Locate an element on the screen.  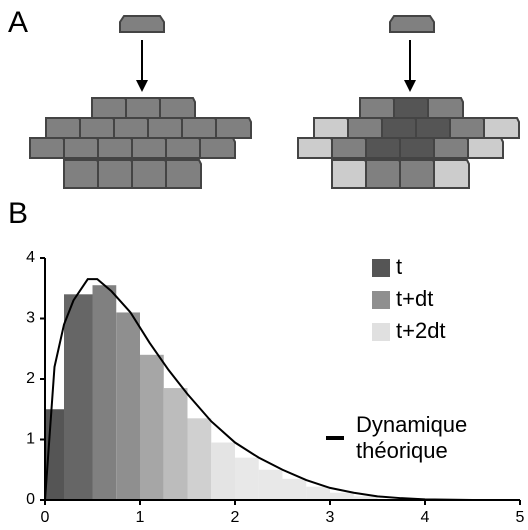
y-tick-label: 4 is located at coordinates (30, 257).